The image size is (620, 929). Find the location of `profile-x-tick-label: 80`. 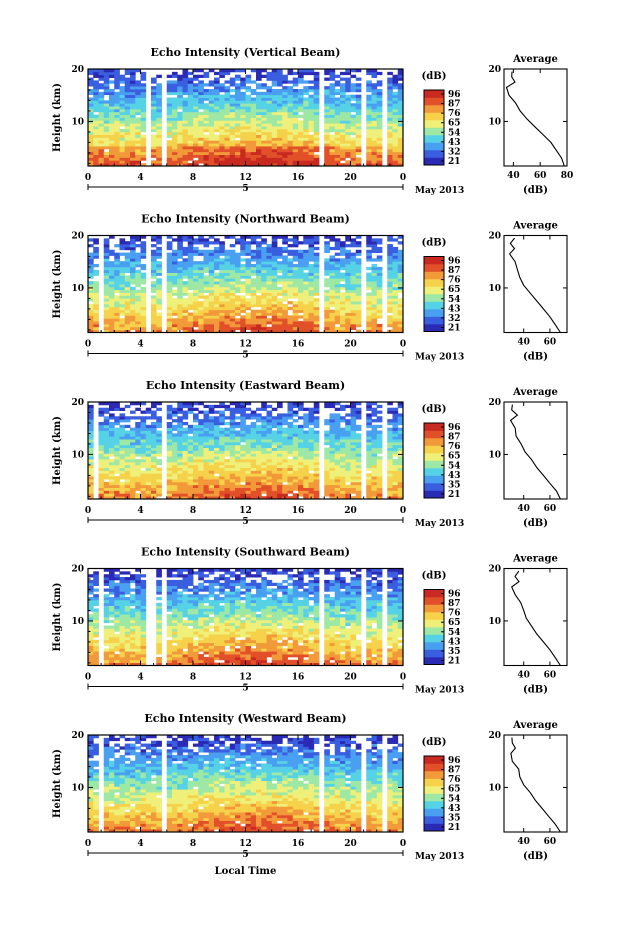

profile-x-tick-label: 80 is located at coordinates (567, 176).